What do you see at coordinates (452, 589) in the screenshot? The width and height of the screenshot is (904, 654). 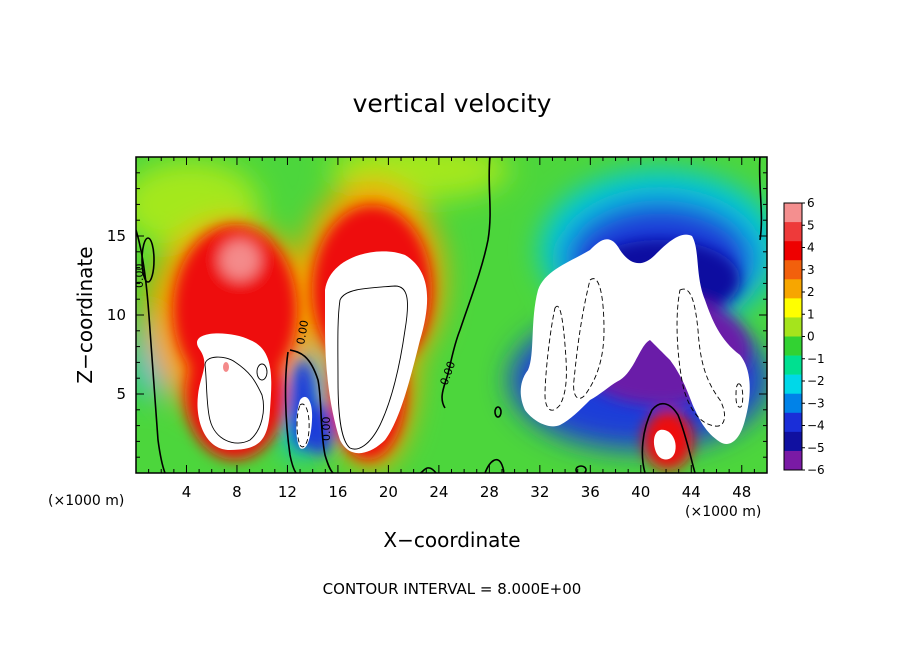 I see `contour-interval-footer: CONTOUR INTERVAL = 8.000E+00` at bounding box center [452, 589].